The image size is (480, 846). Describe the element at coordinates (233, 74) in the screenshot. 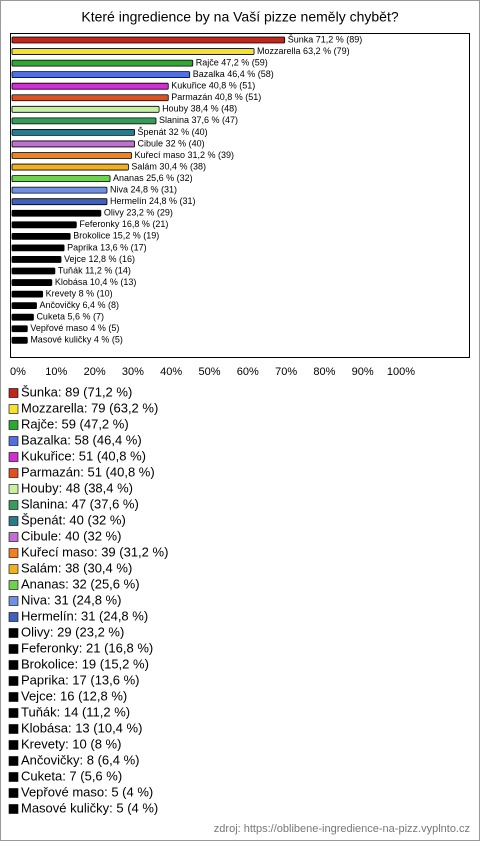

I see `bar-label: Bazalka 46,4 % (58)` at that location.